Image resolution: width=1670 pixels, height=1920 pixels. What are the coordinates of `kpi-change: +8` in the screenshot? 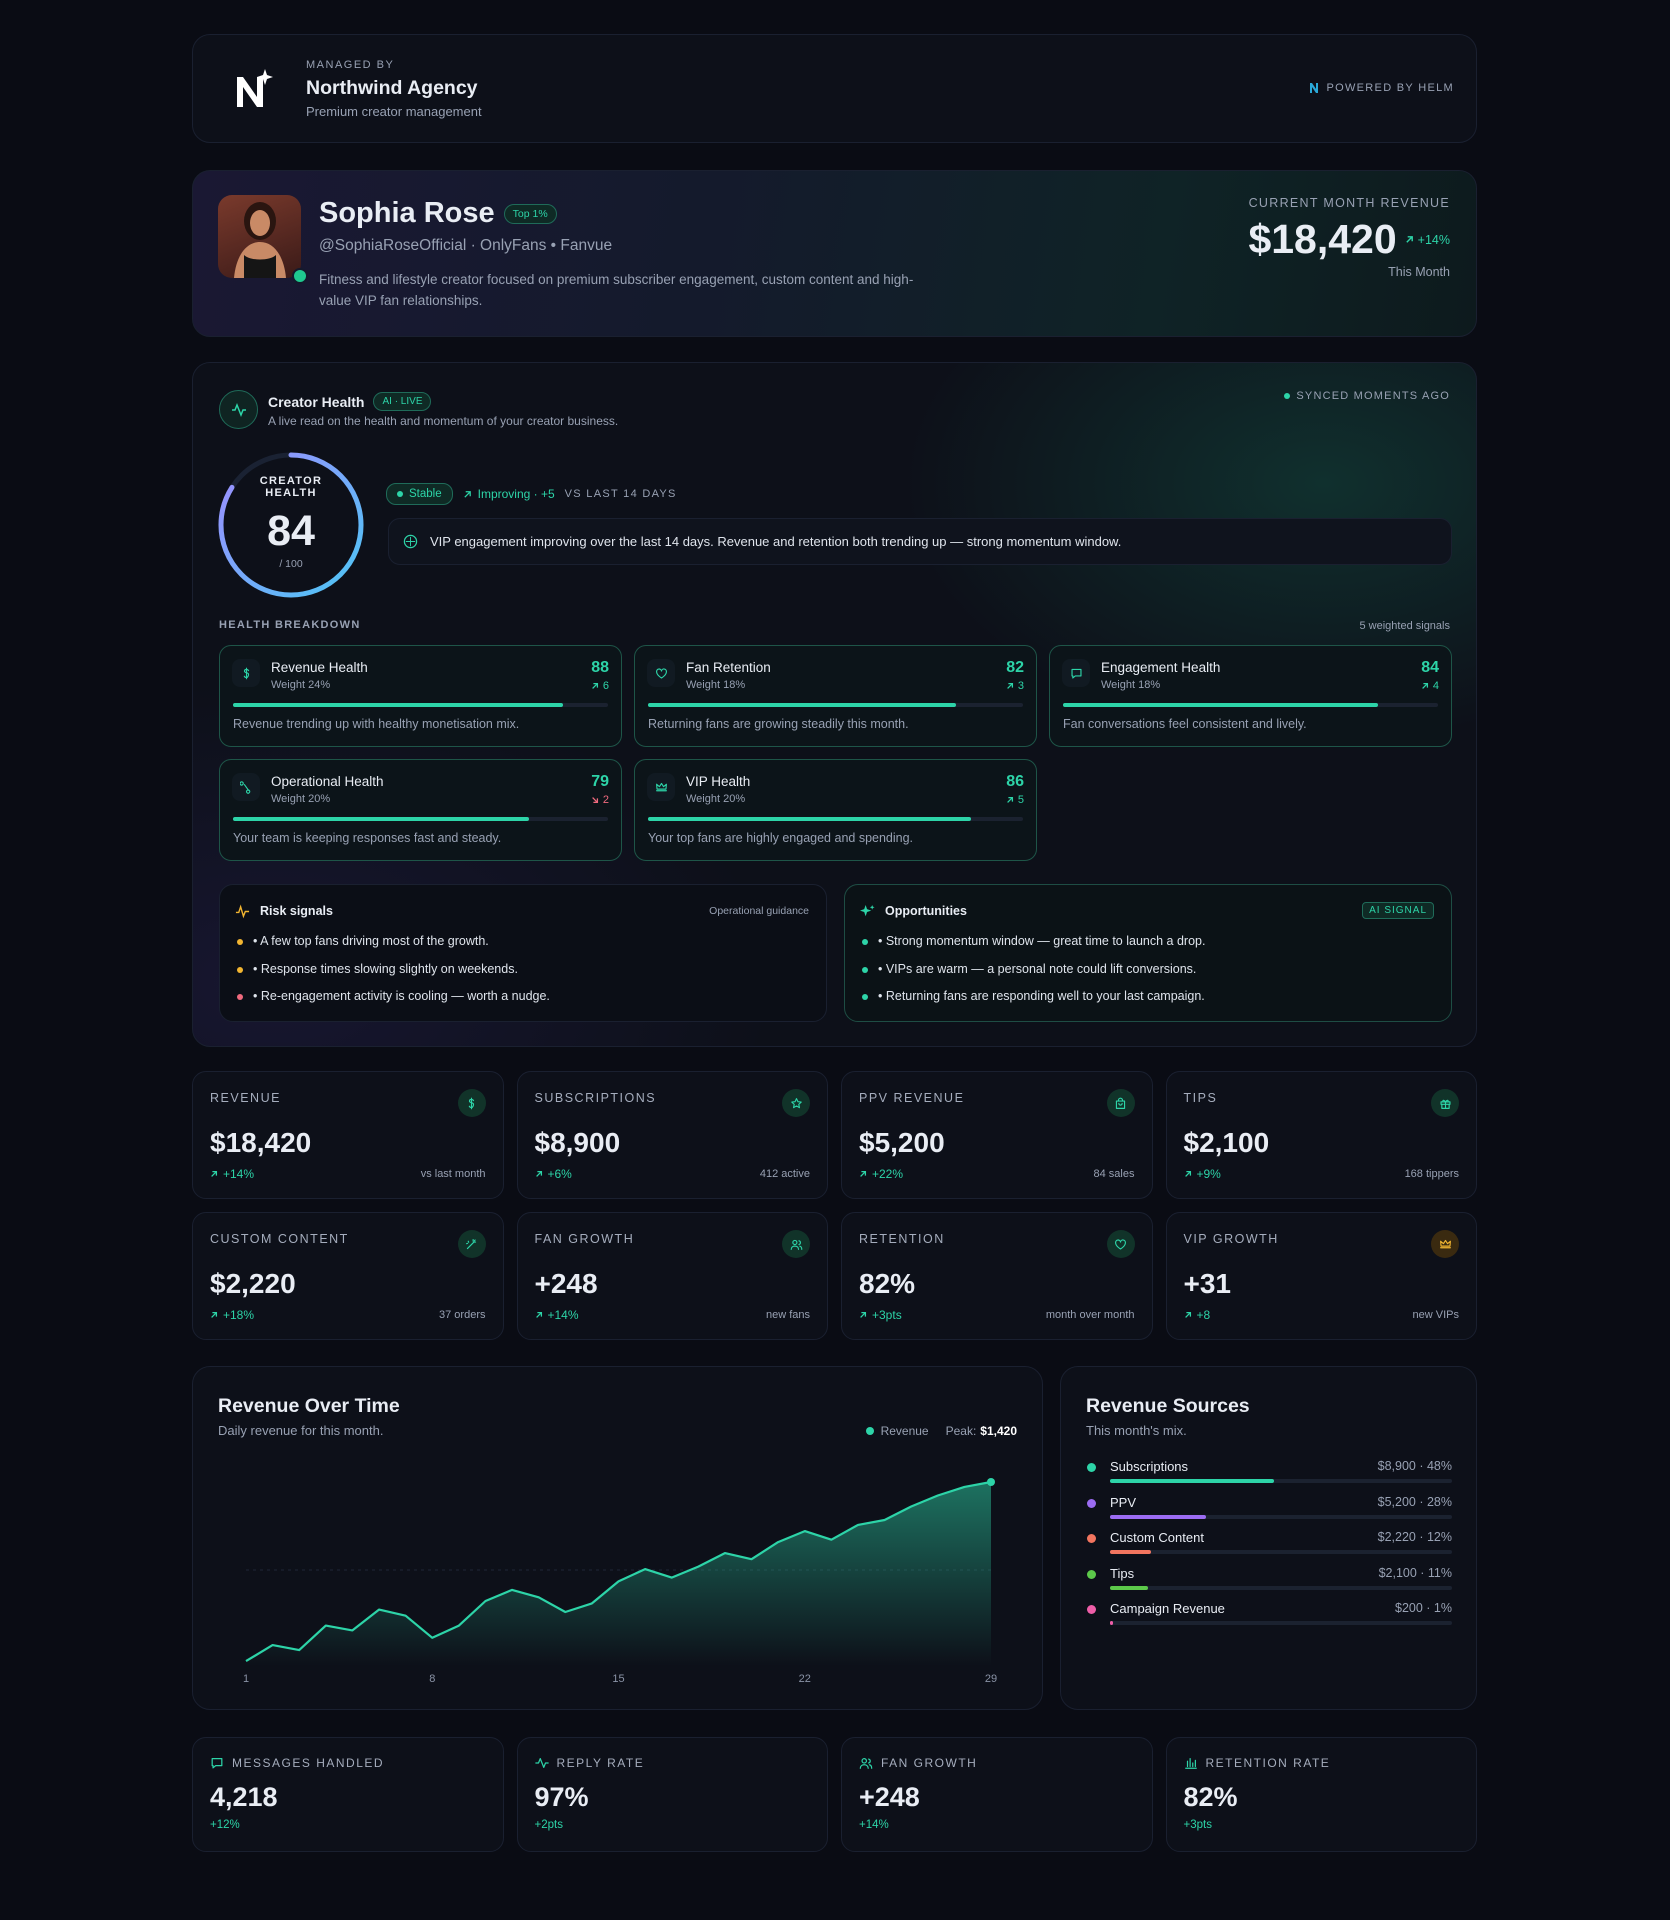 It's located at (1197, 1315).